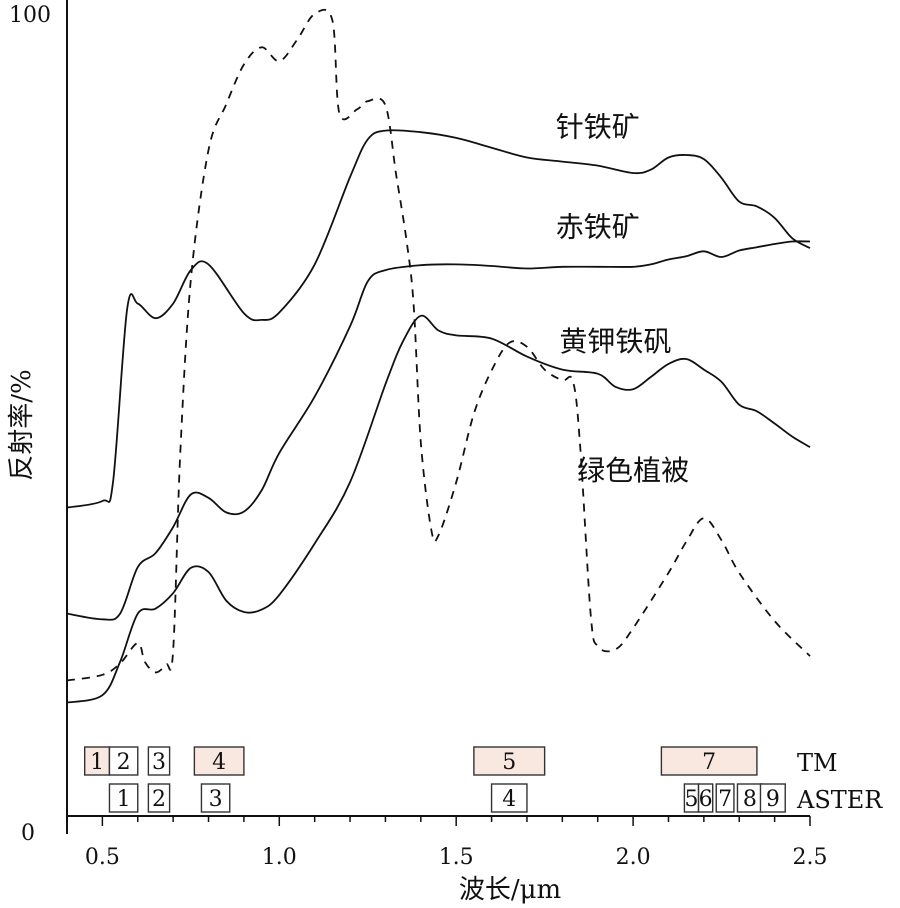 The height and width of the screenshot is (908, 900). I want to click on curve-label: 黄钾铁矾, so click(615, 341).